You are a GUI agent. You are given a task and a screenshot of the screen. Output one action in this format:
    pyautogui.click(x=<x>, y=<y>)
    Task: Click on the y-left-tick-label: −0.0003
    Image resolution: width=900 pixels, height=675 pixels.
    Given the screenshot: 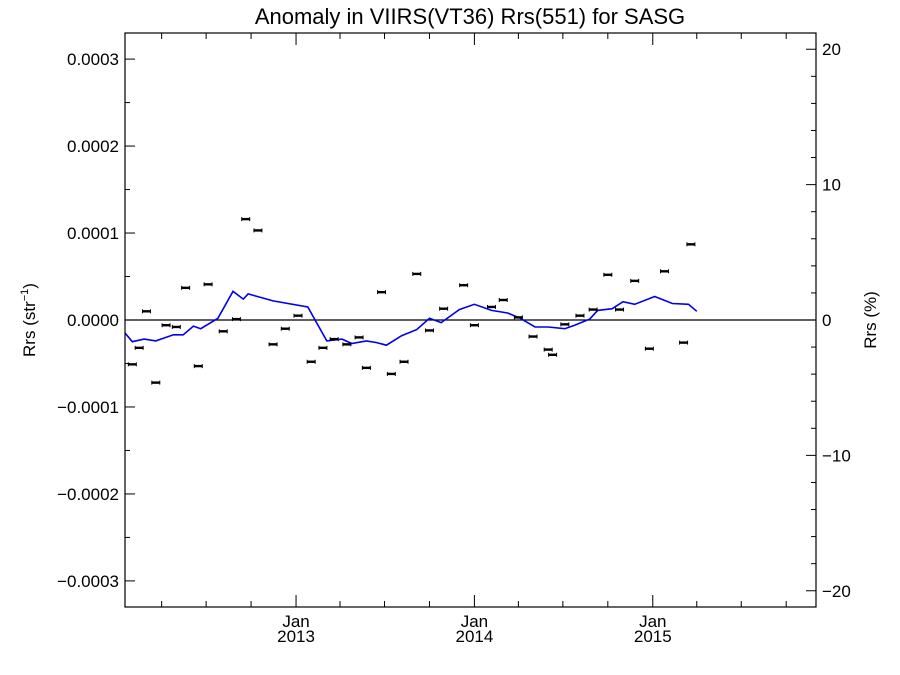 What is the action you would take?
    pyautogui.click(x=88, y=581)
    